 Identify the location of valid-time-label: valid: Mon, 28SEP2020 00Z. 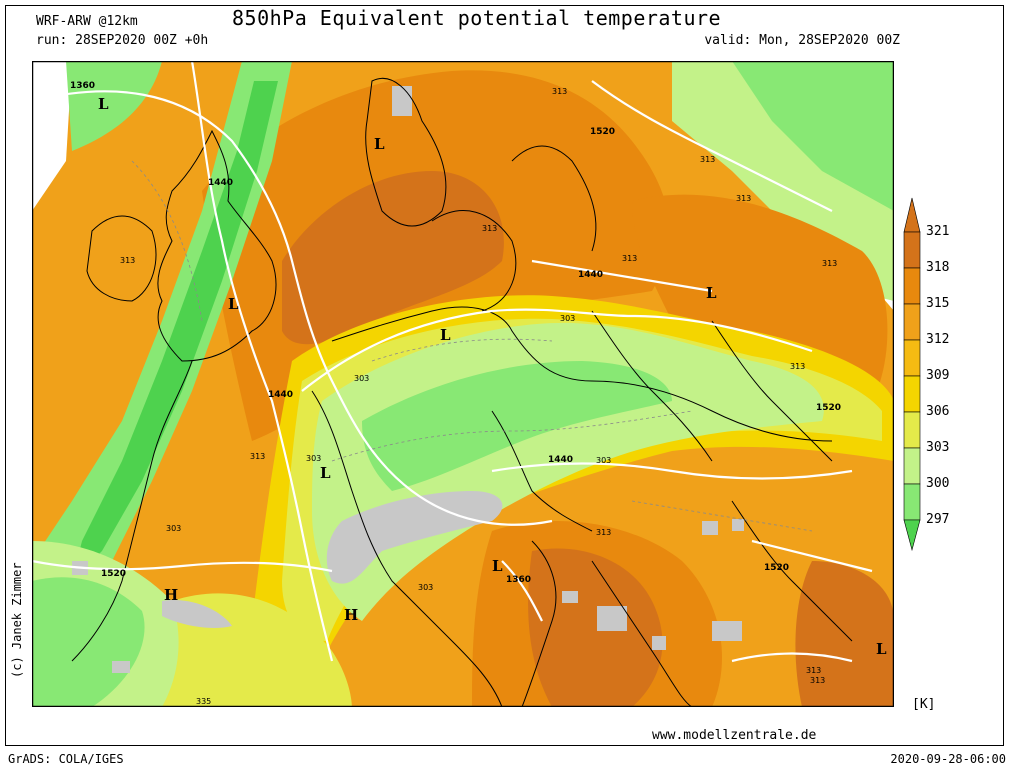
(802, 40).